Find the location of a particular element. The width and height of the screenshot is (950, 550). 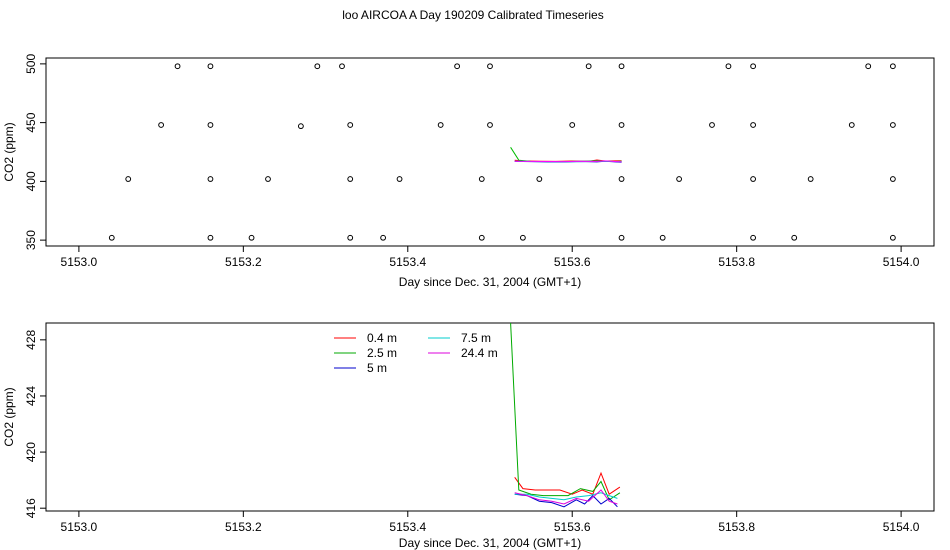

legend-label: 2.5 m is located at coordinates (382, 353).